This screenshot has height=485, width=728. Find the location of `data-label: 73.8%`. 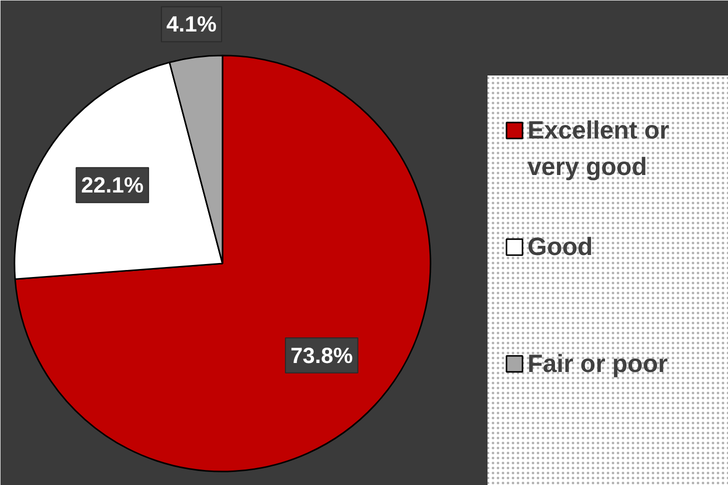

data-label: 73.8% is located at coordinates (321, 355).